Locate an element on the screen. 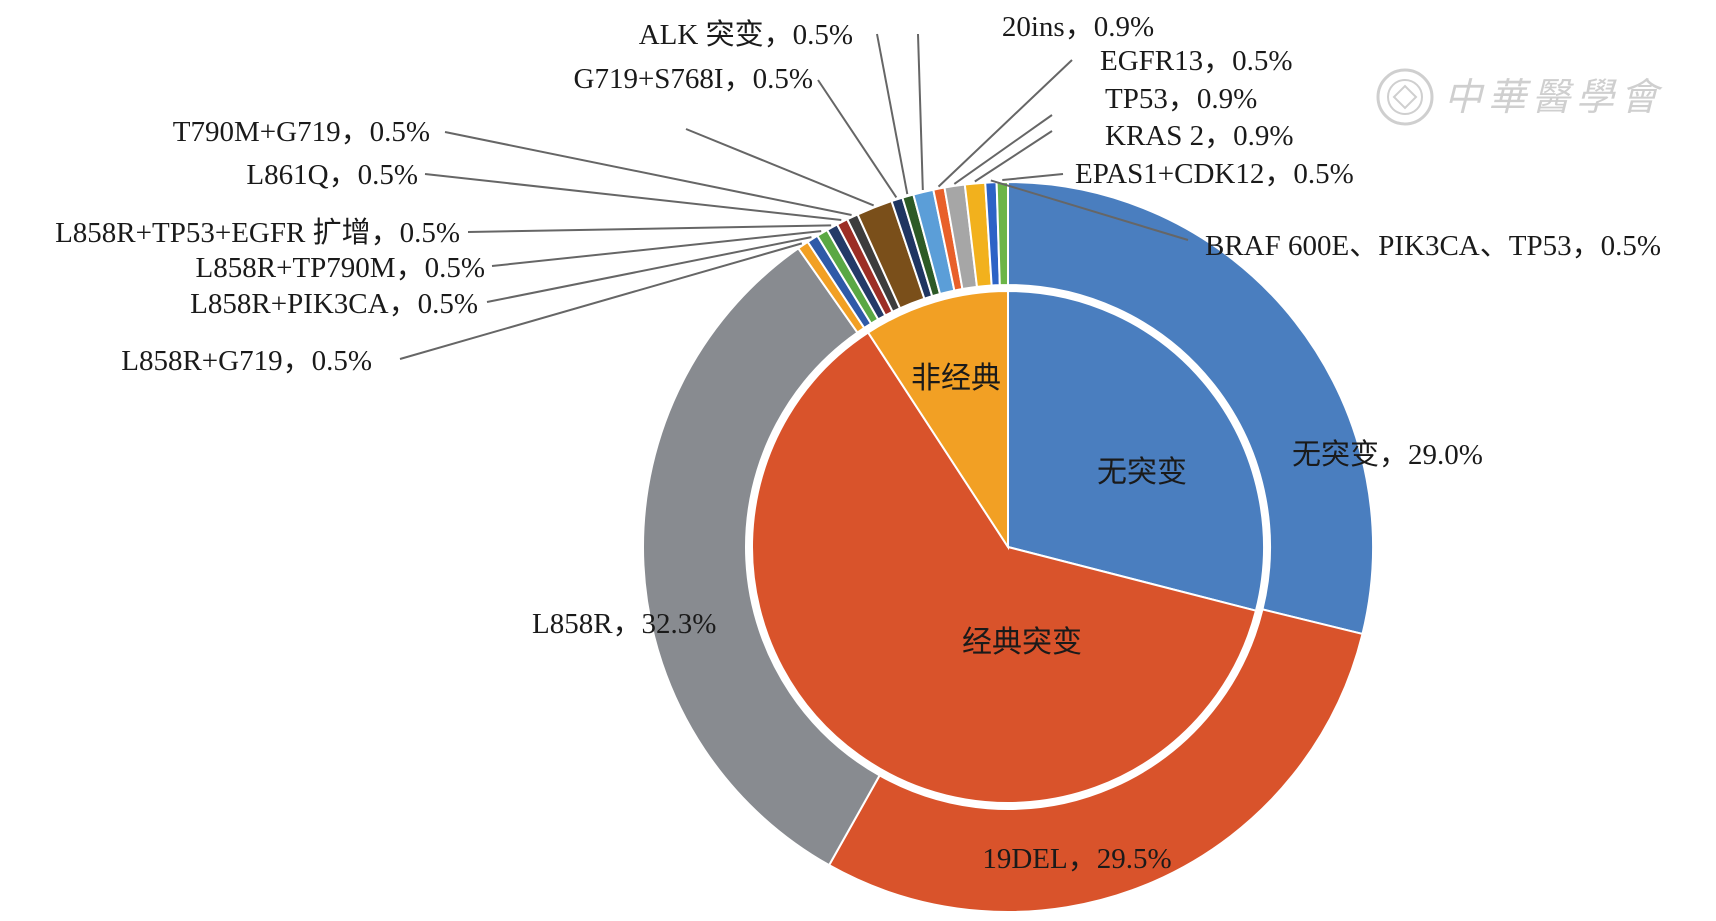  outer-label-14: TP53，0.9% is located at coordinates (1181, 99).